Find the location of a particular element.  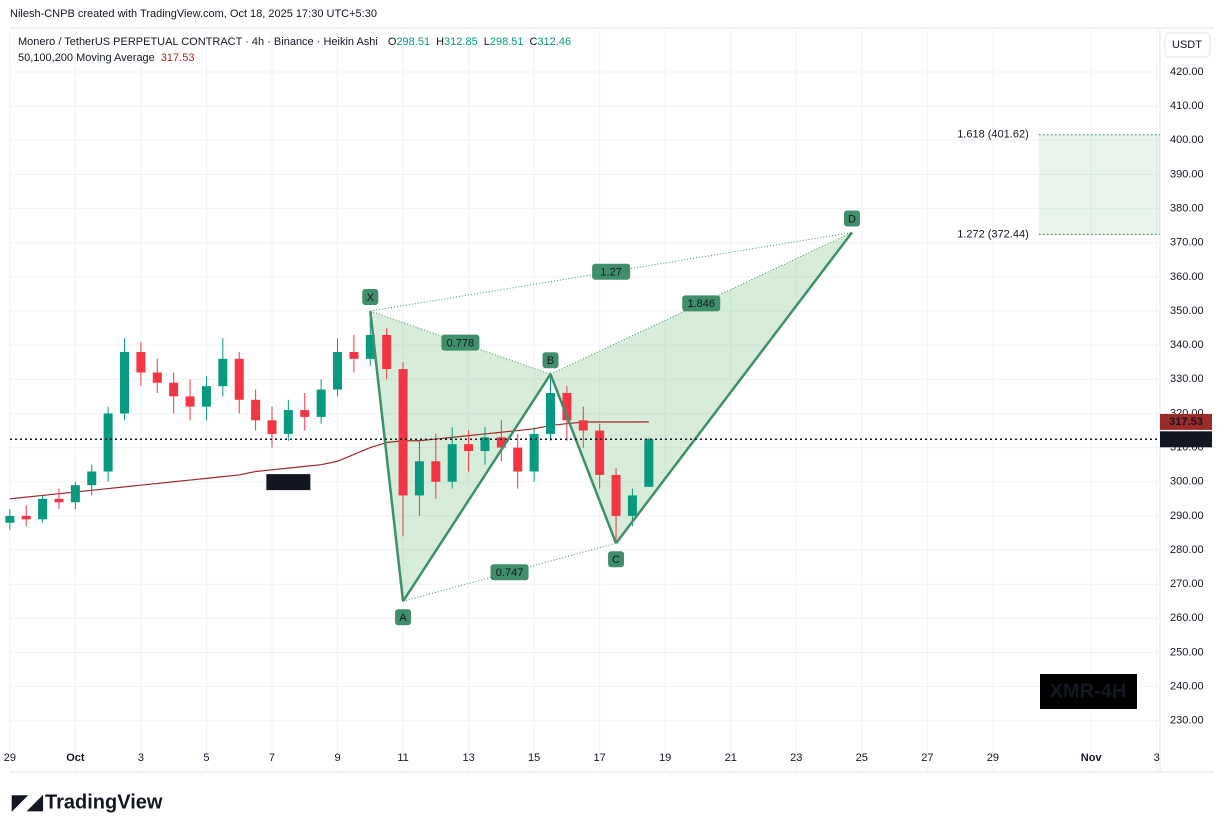

y-tick-label: 250.00 is located at coordinates (1187, 652).